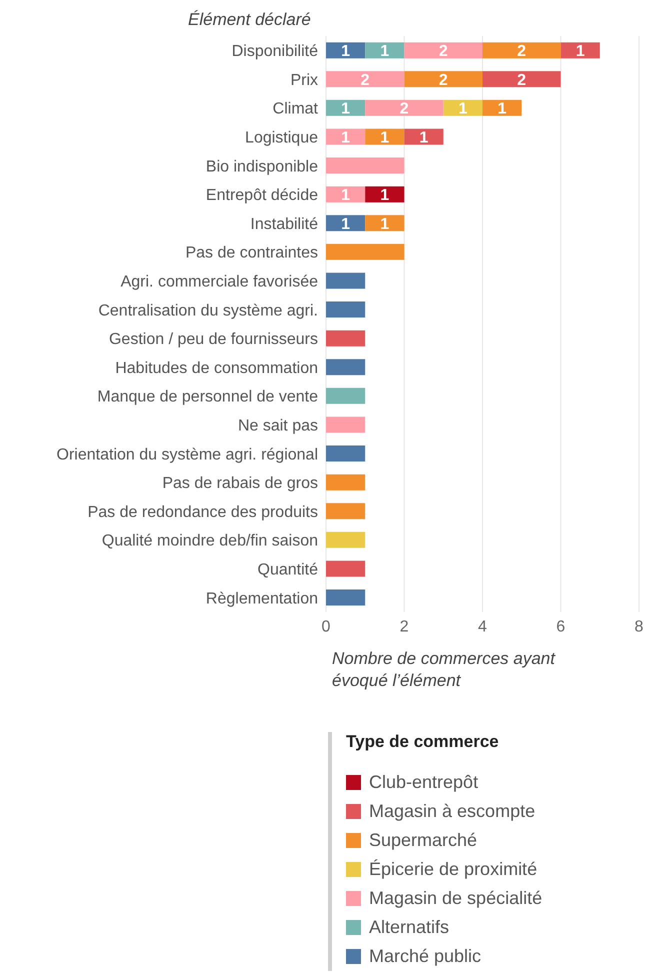 The image size is (661, 975). Describe the element at coordinates (423, 742) in the screenshot. I see `legend-title: Type de commerce` at that location.